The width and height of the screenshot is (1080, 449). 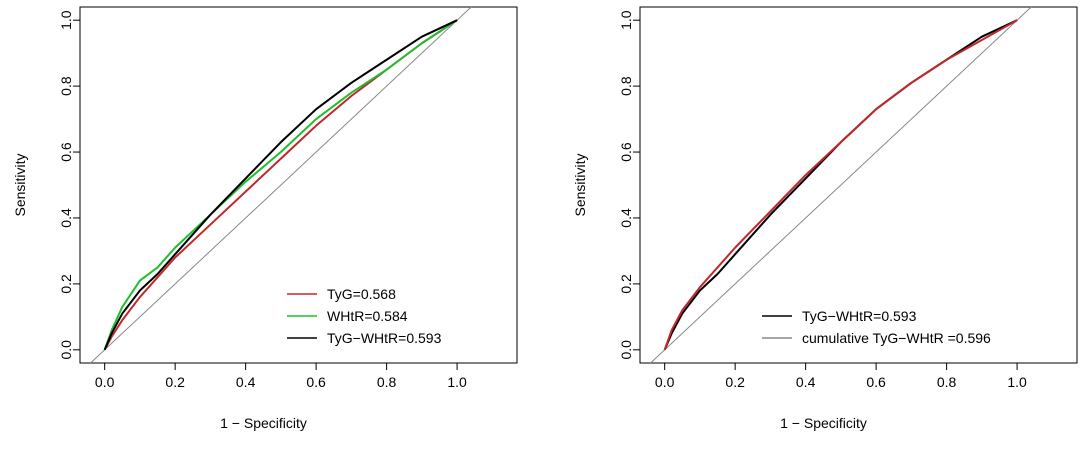 I want to click on panel-0-y-tick-label: 0.6, so click(x=66, y=152).